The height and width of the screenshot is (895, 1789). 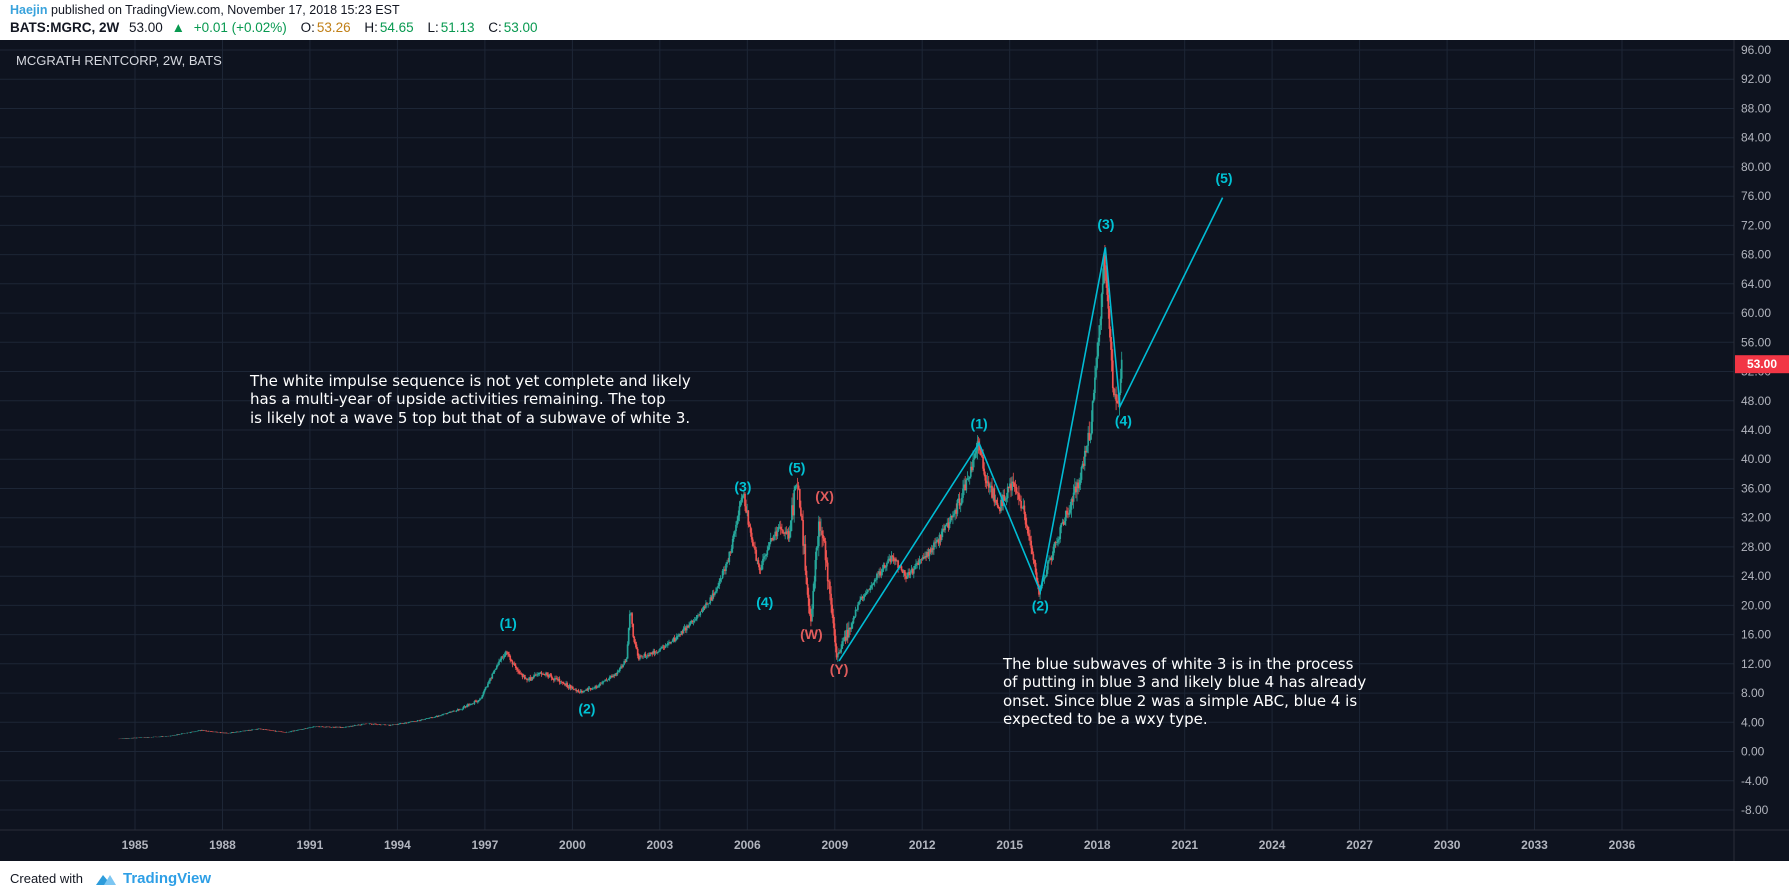 I want to click on price-tick-label: 88.00, so click(x=1756, y=109).